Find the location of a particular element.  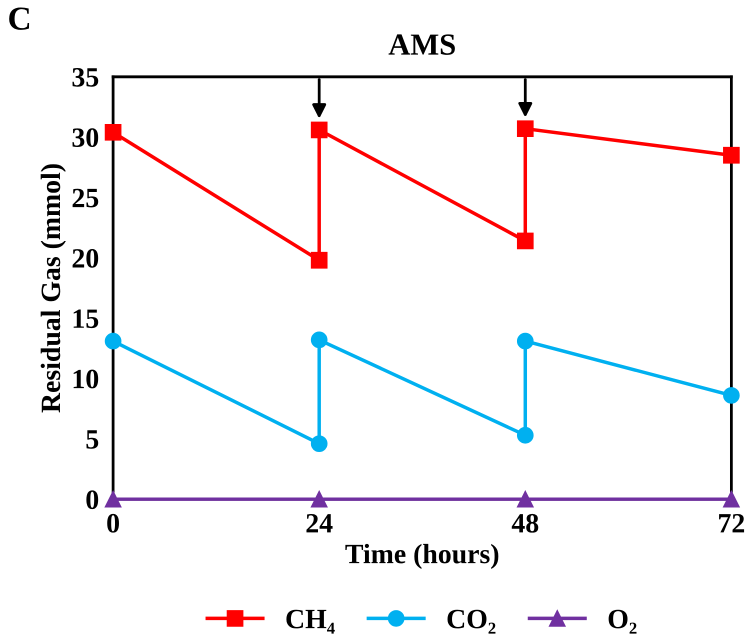

legend-label: CO₂ is located at coordinates (472, 622).